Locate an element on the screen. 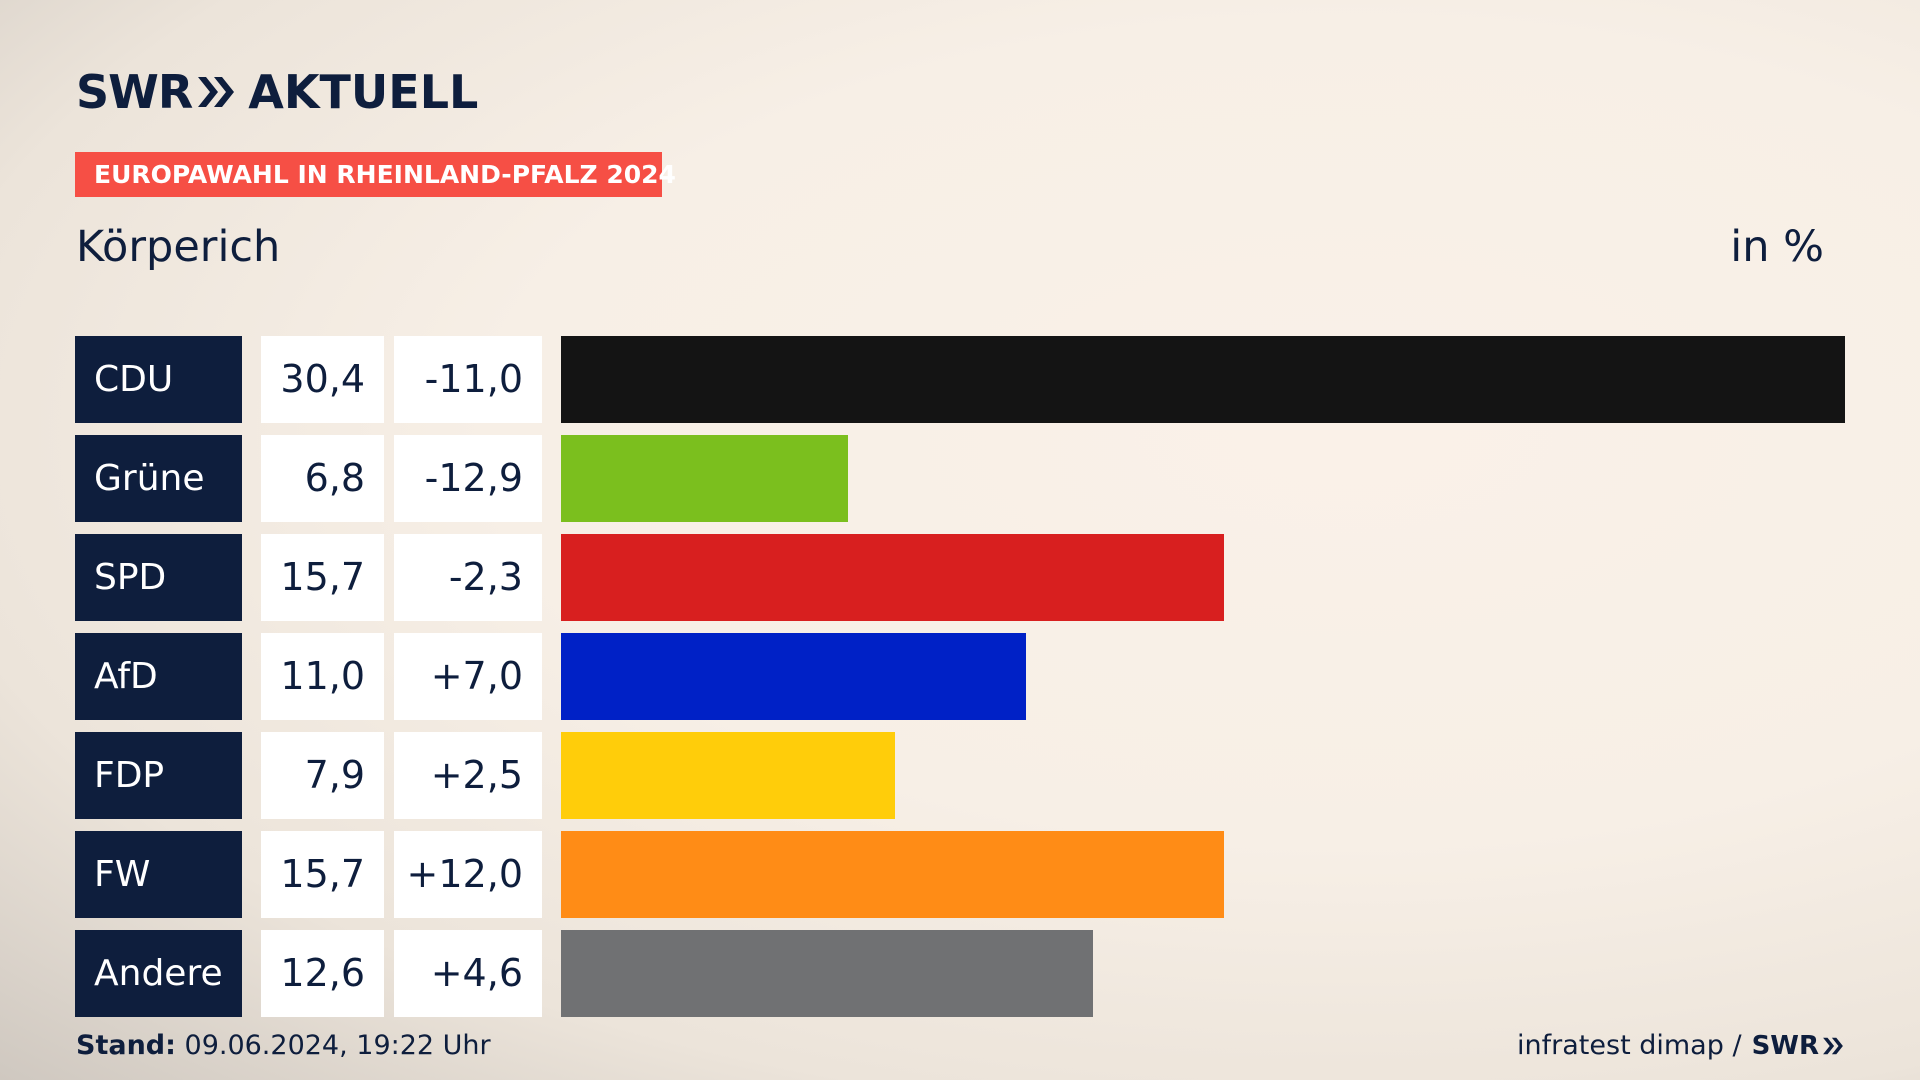  result-row: Grüne 6,8 -12,9 is located at coordinates (960, 478).